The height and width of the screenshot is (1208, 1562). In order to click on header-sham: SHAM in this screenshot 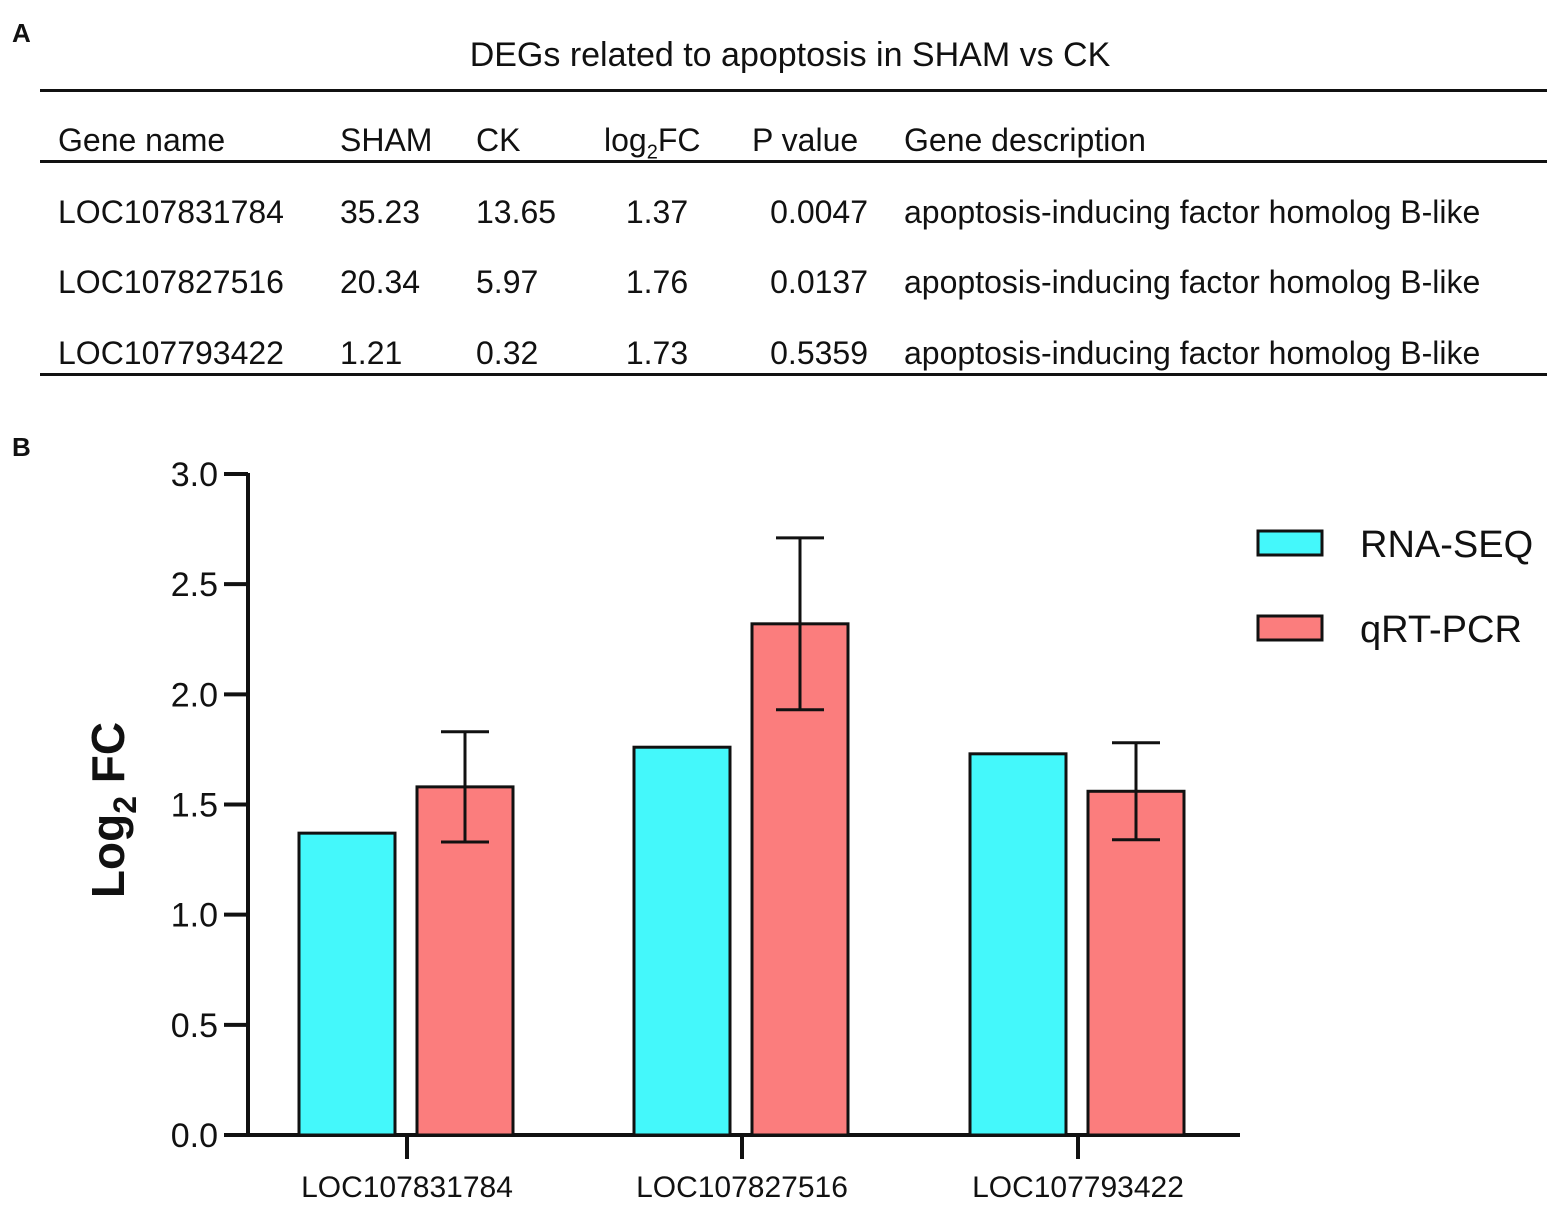, I will do `click(386, 140)`.